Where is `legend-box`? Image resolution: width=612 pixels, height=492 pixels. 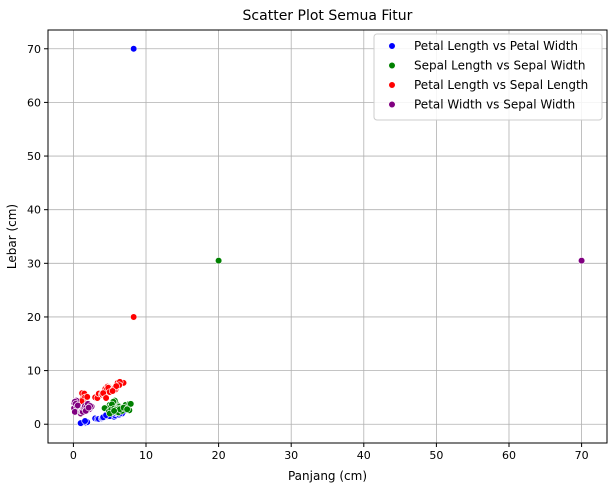 legend-box is located at coordinates (488, 77).